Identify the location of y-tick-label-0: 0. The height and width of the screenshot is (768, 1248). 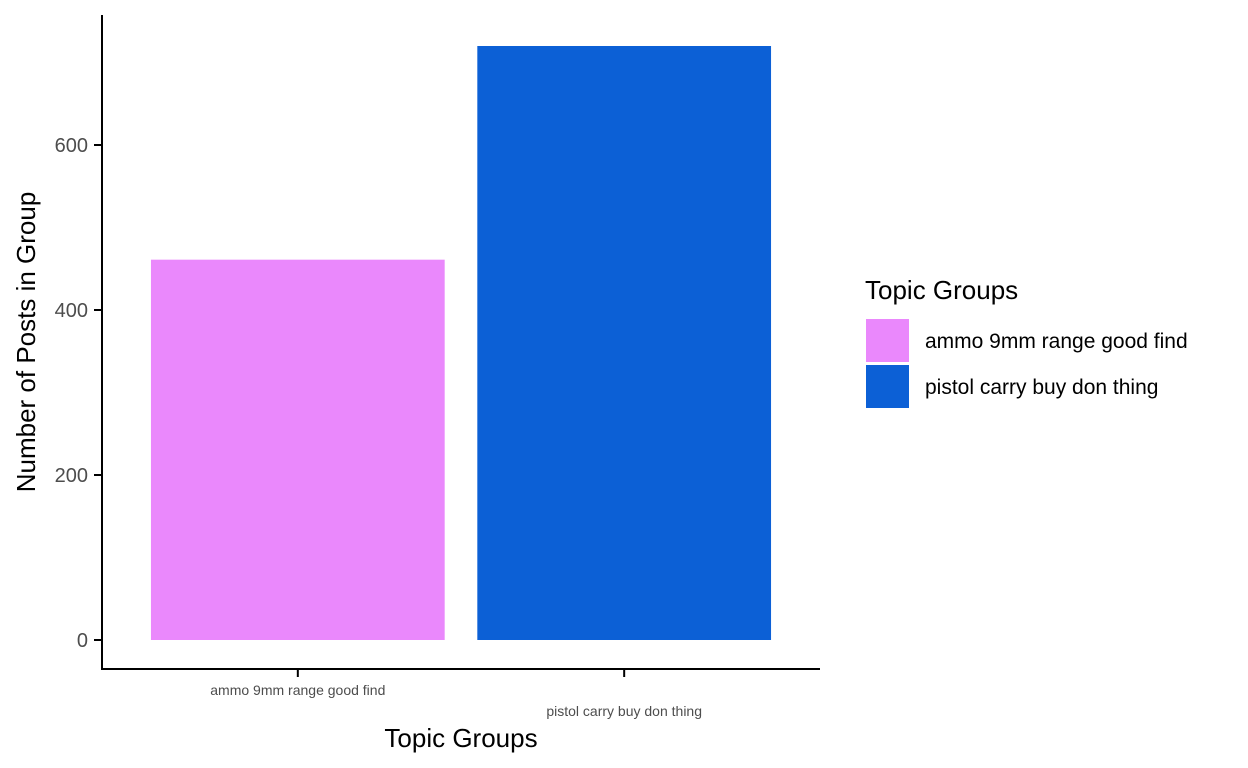
(82, 641).